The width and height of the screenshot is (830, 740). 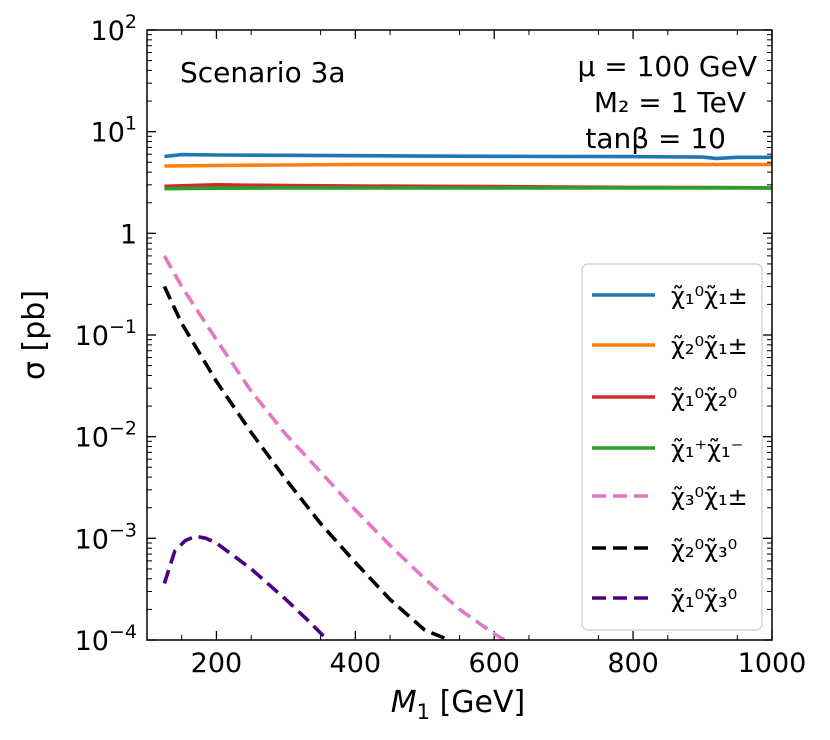 I want to click on legend-box, so click(x=672, y=447).